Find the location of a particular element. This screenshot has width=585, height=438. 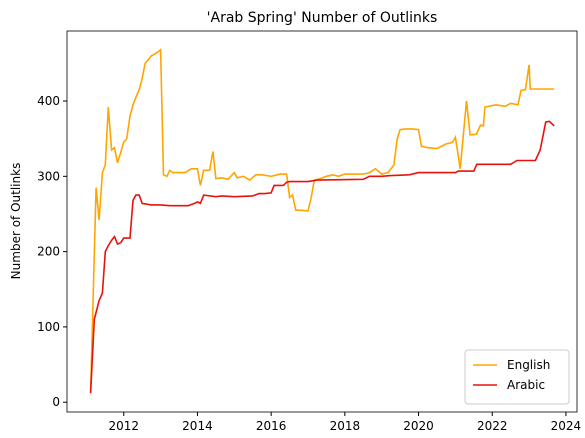

y-tick-label: 100 is located at coordinates (48, 327).